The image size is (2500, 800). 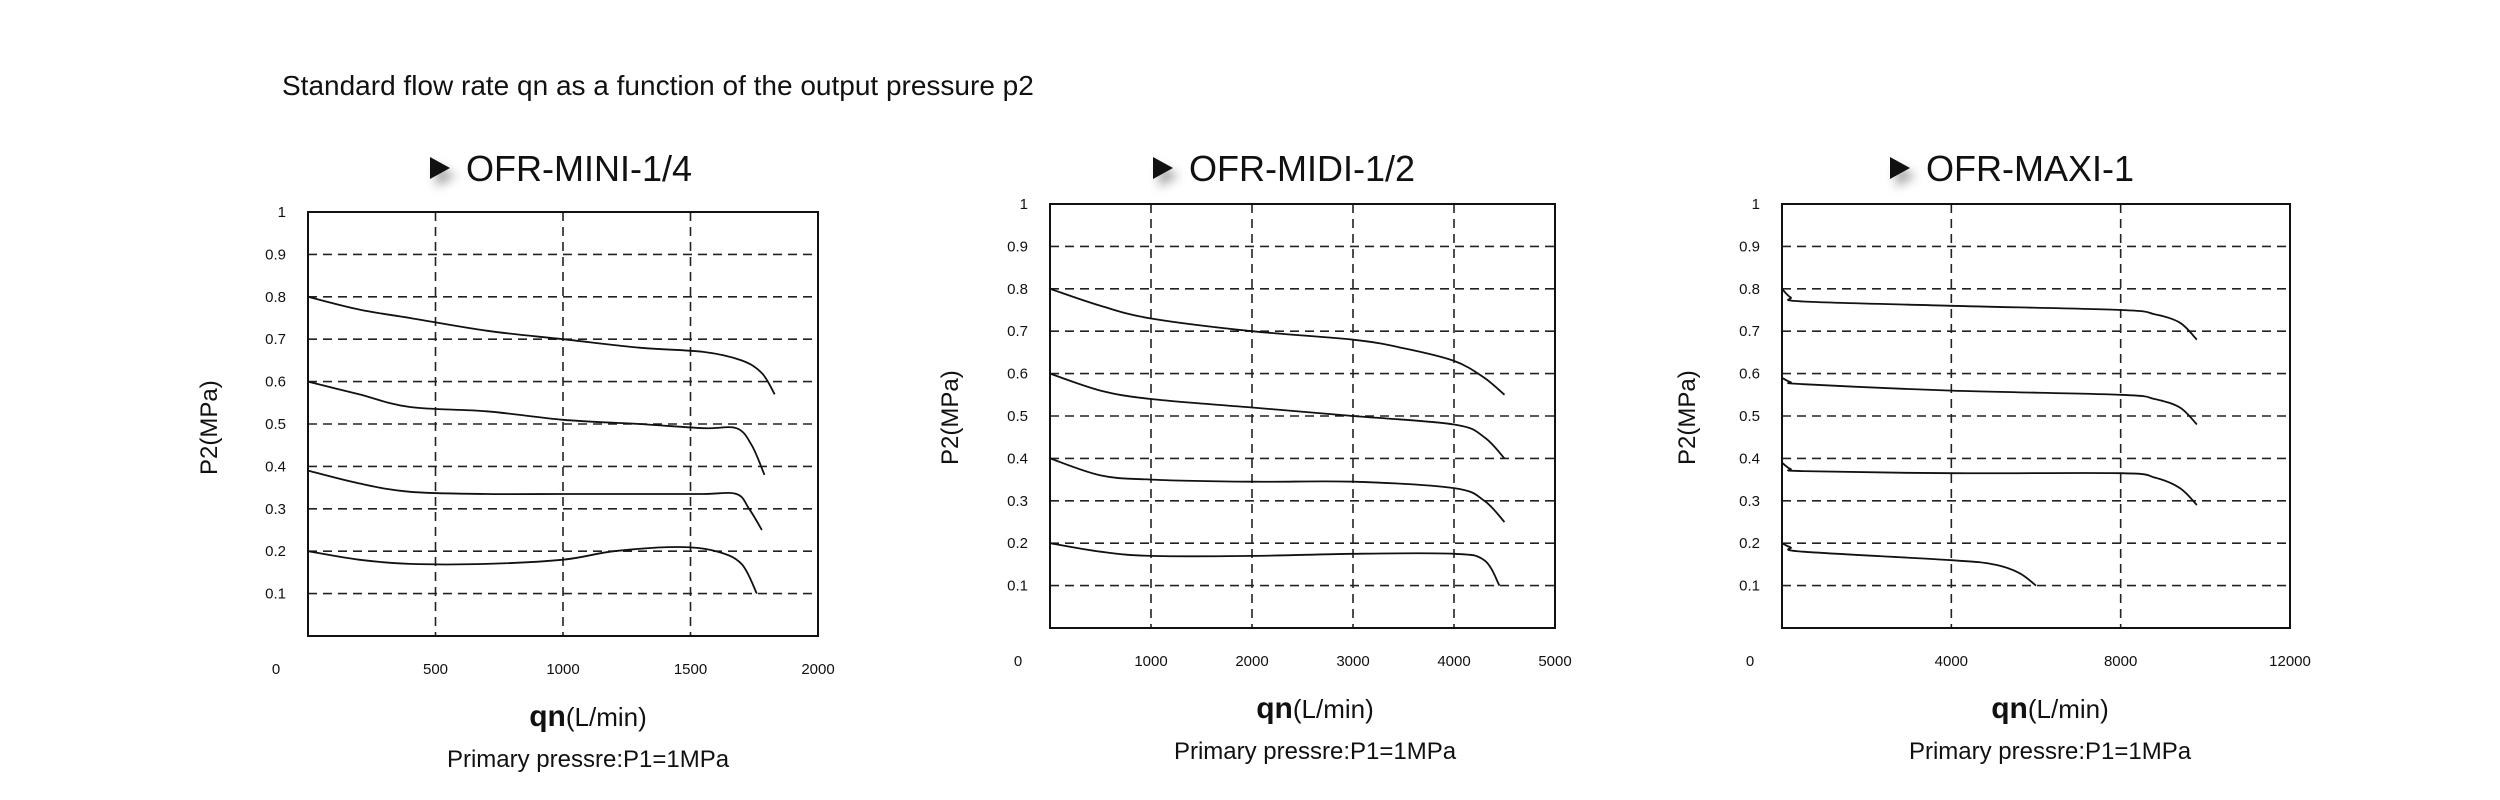 I want to click on x-tick-label: 5000, so click(x=1554, y=661).